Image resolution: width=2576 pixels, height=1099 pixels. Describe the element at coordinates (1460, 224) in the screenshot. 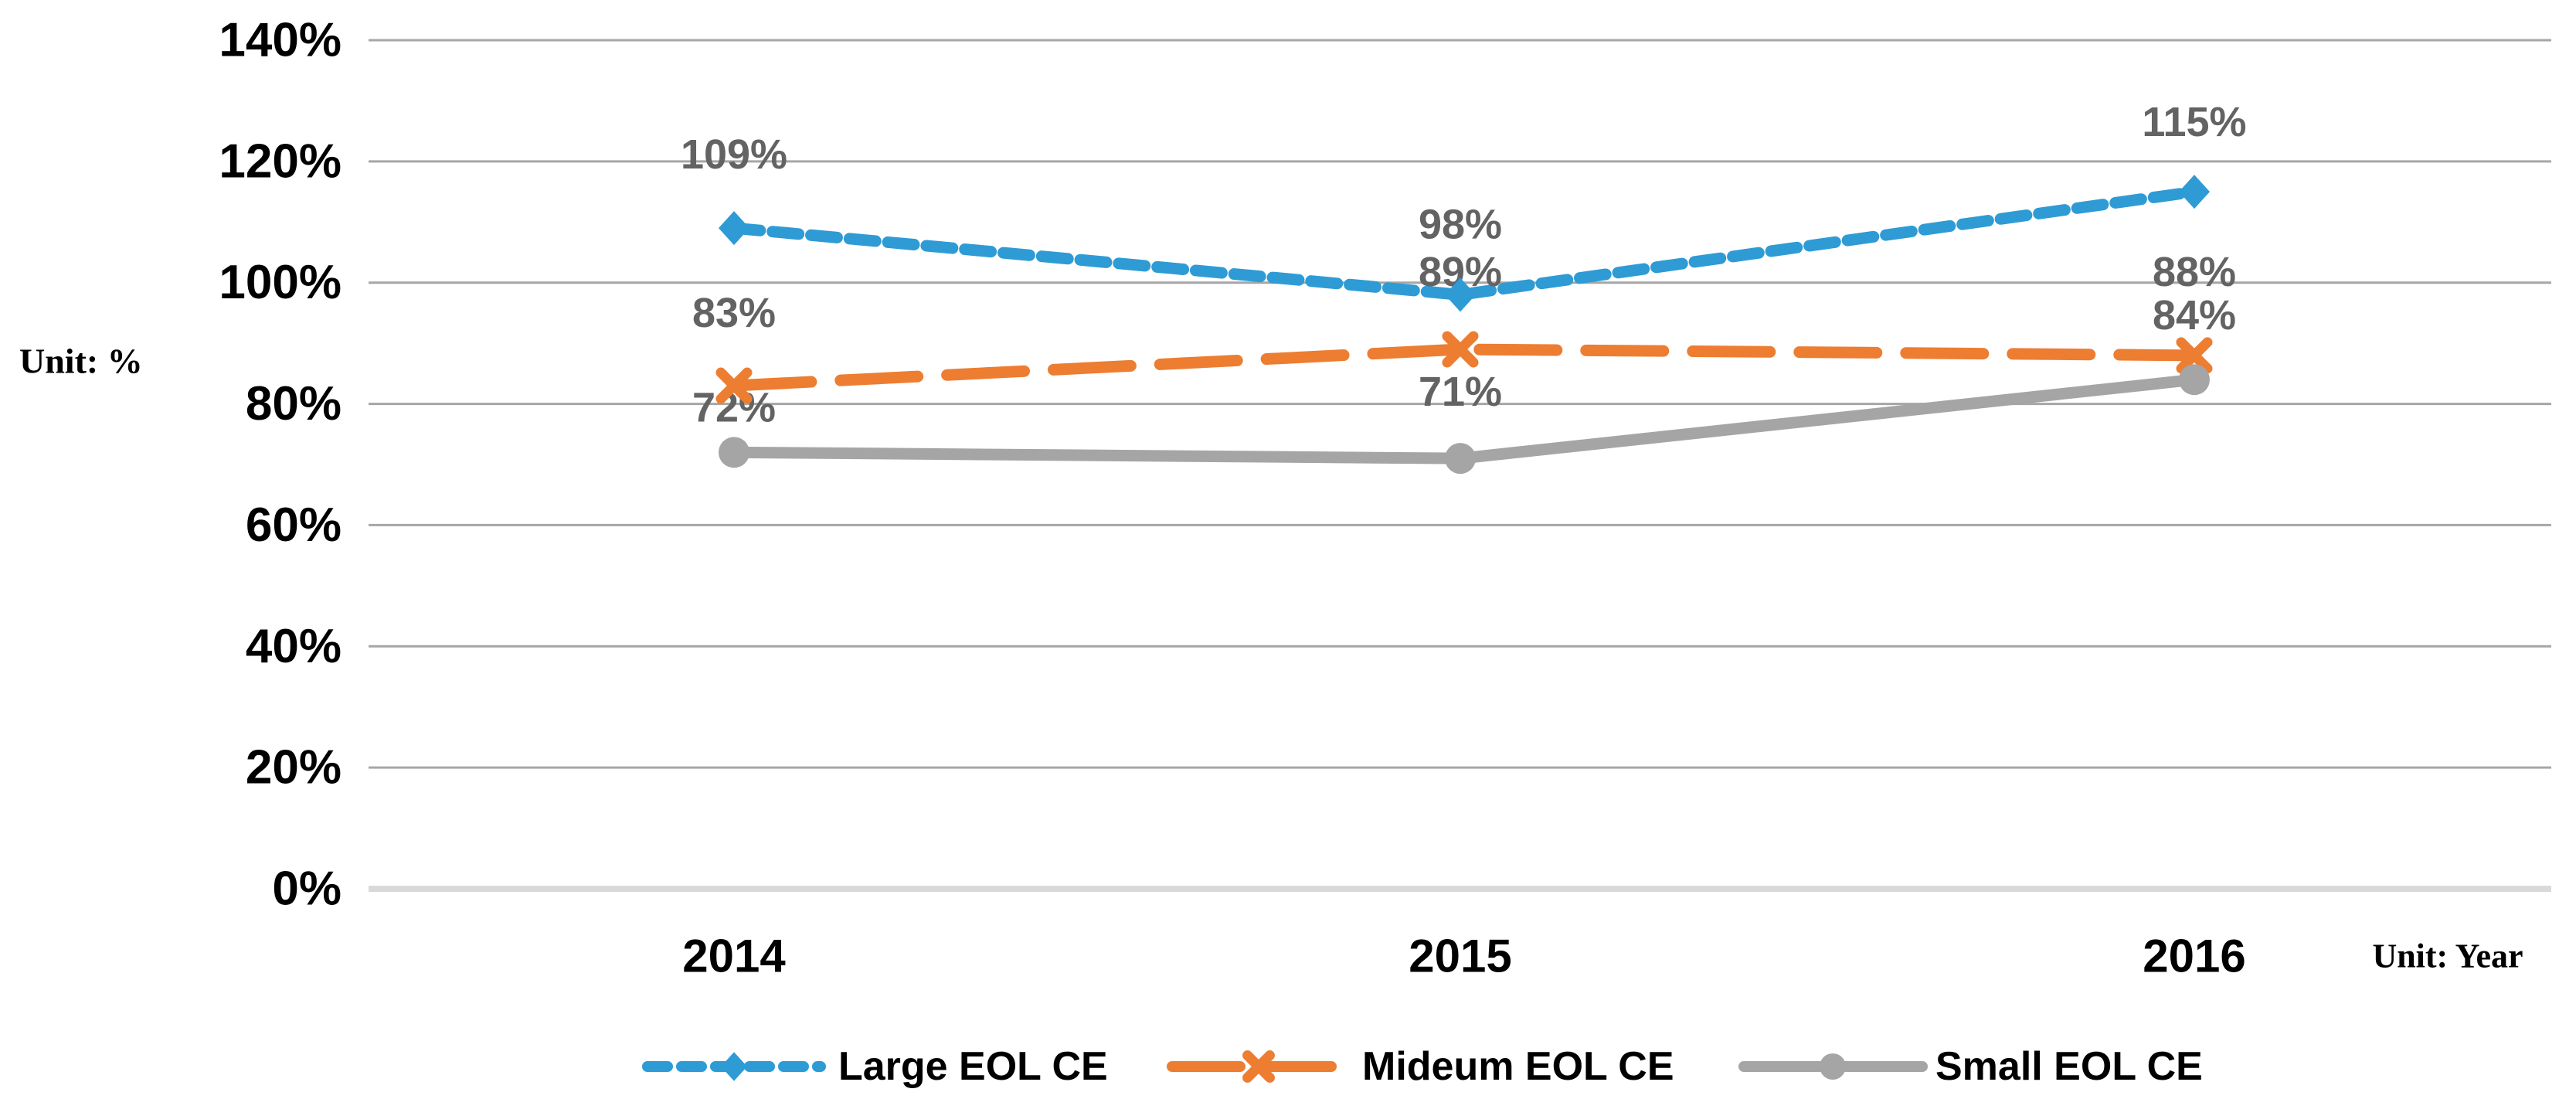

I see `data-label-large-eol-ce-2015: 98%` at that location.